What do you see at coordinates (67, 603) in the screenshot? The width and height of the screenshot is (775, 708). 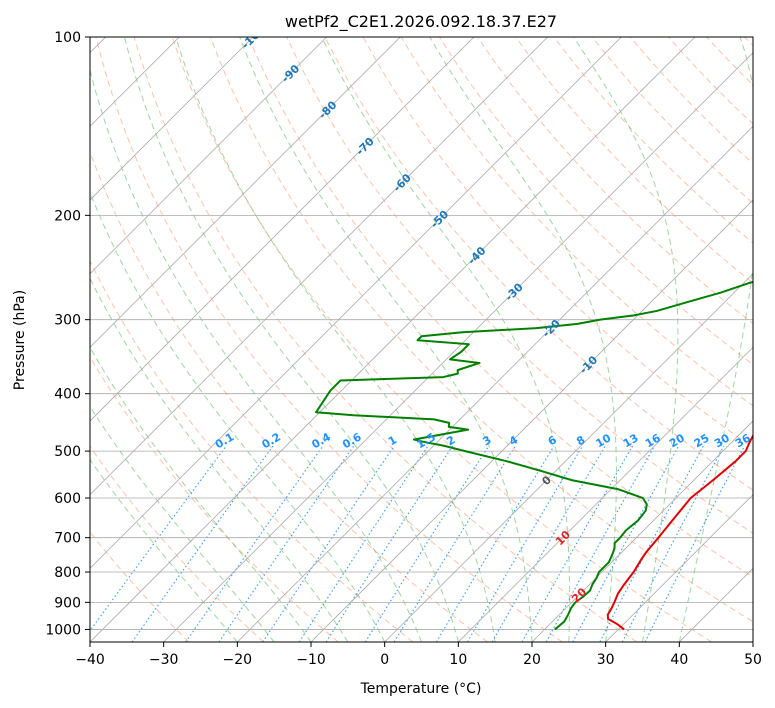 I see `y-tick-label: 900` at bounding box center [67, 603].